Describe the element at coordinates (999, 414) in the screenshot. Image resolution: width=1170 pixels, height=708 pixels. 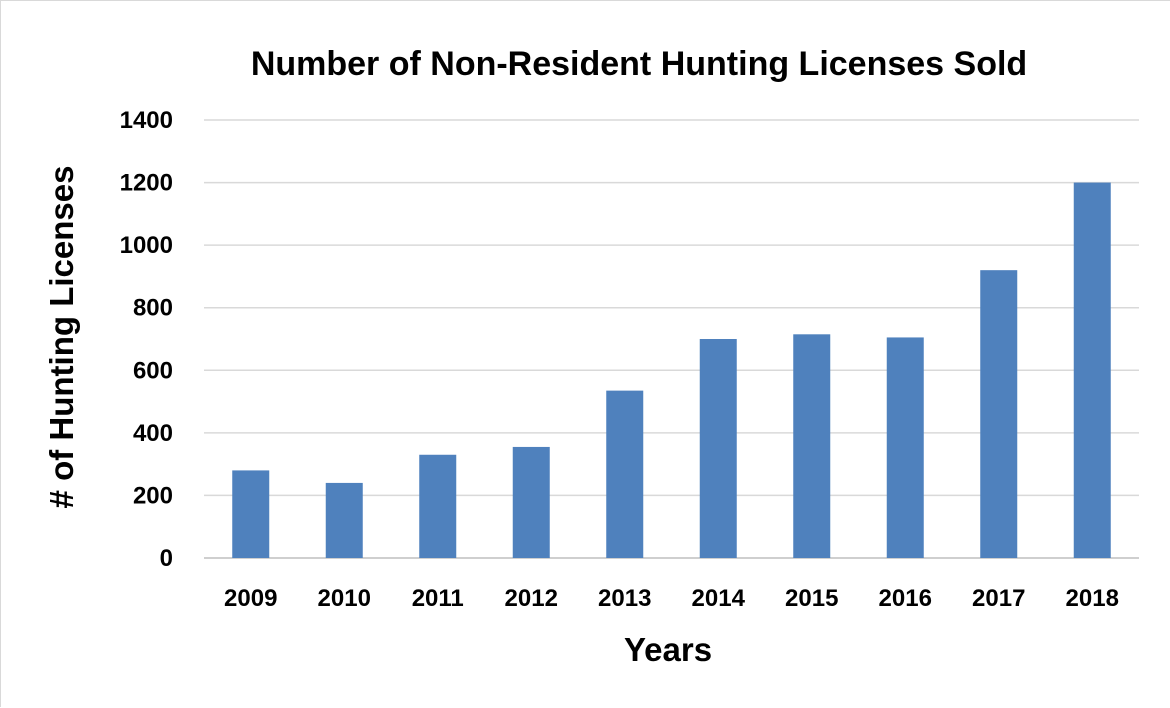
I see `bar-2017` at that location.